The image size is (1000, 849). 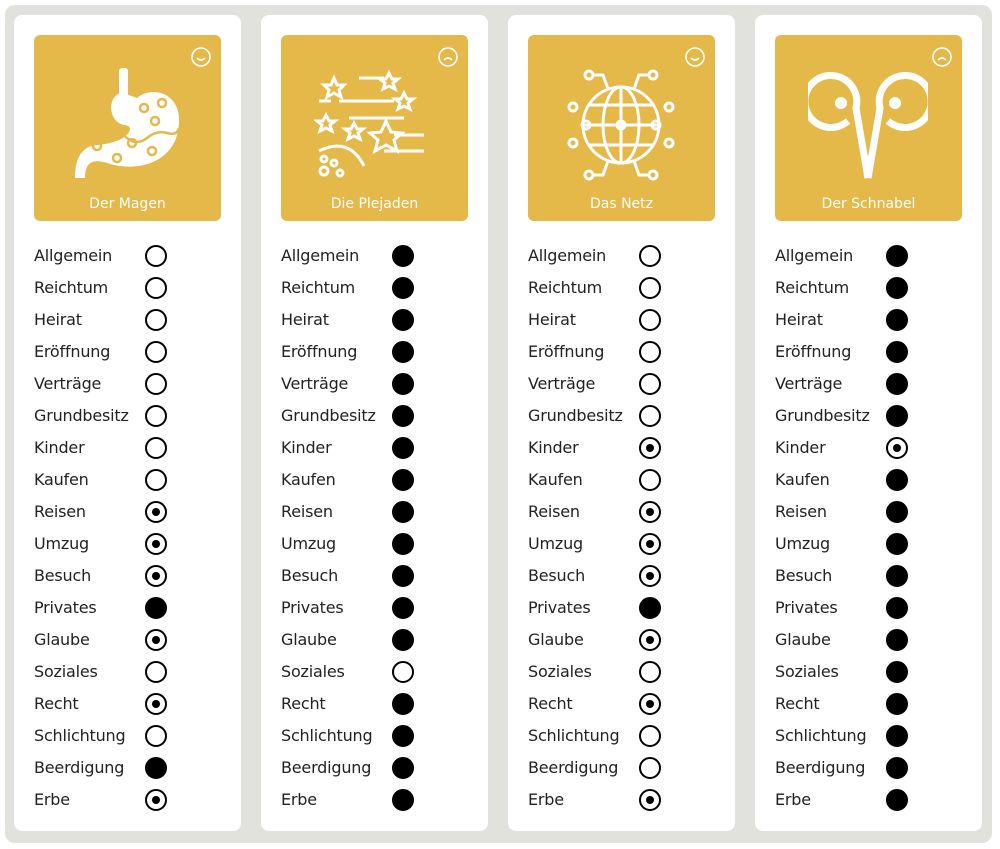 I want to click on card-title: Der Schnabel, so click(x=868, y=204).